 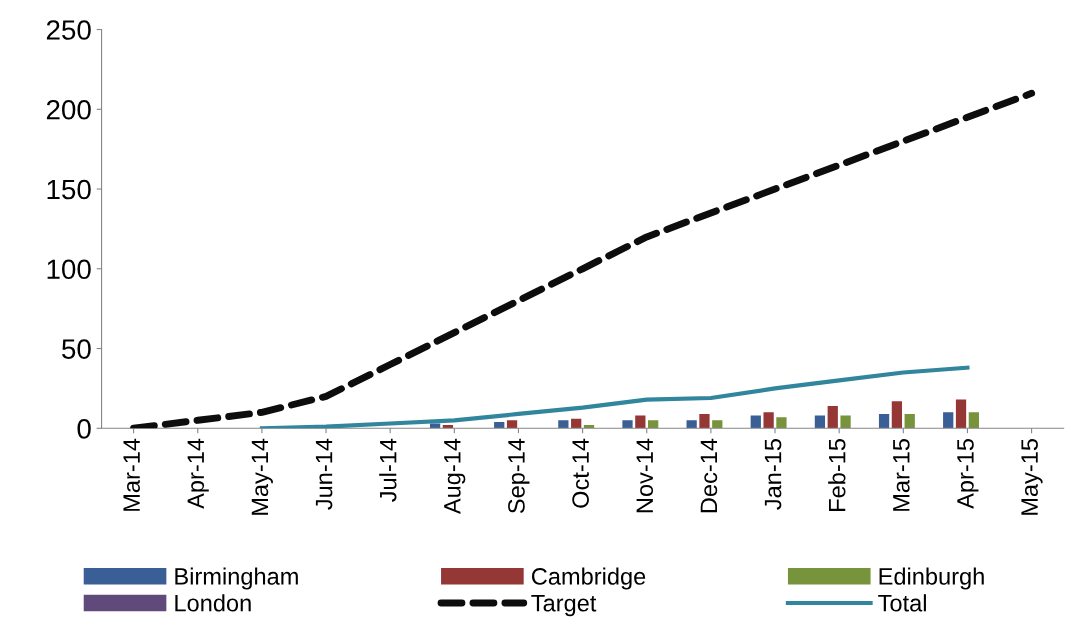 I want to click on x-tick-label: Oct-14, so click(x=580, y=473).